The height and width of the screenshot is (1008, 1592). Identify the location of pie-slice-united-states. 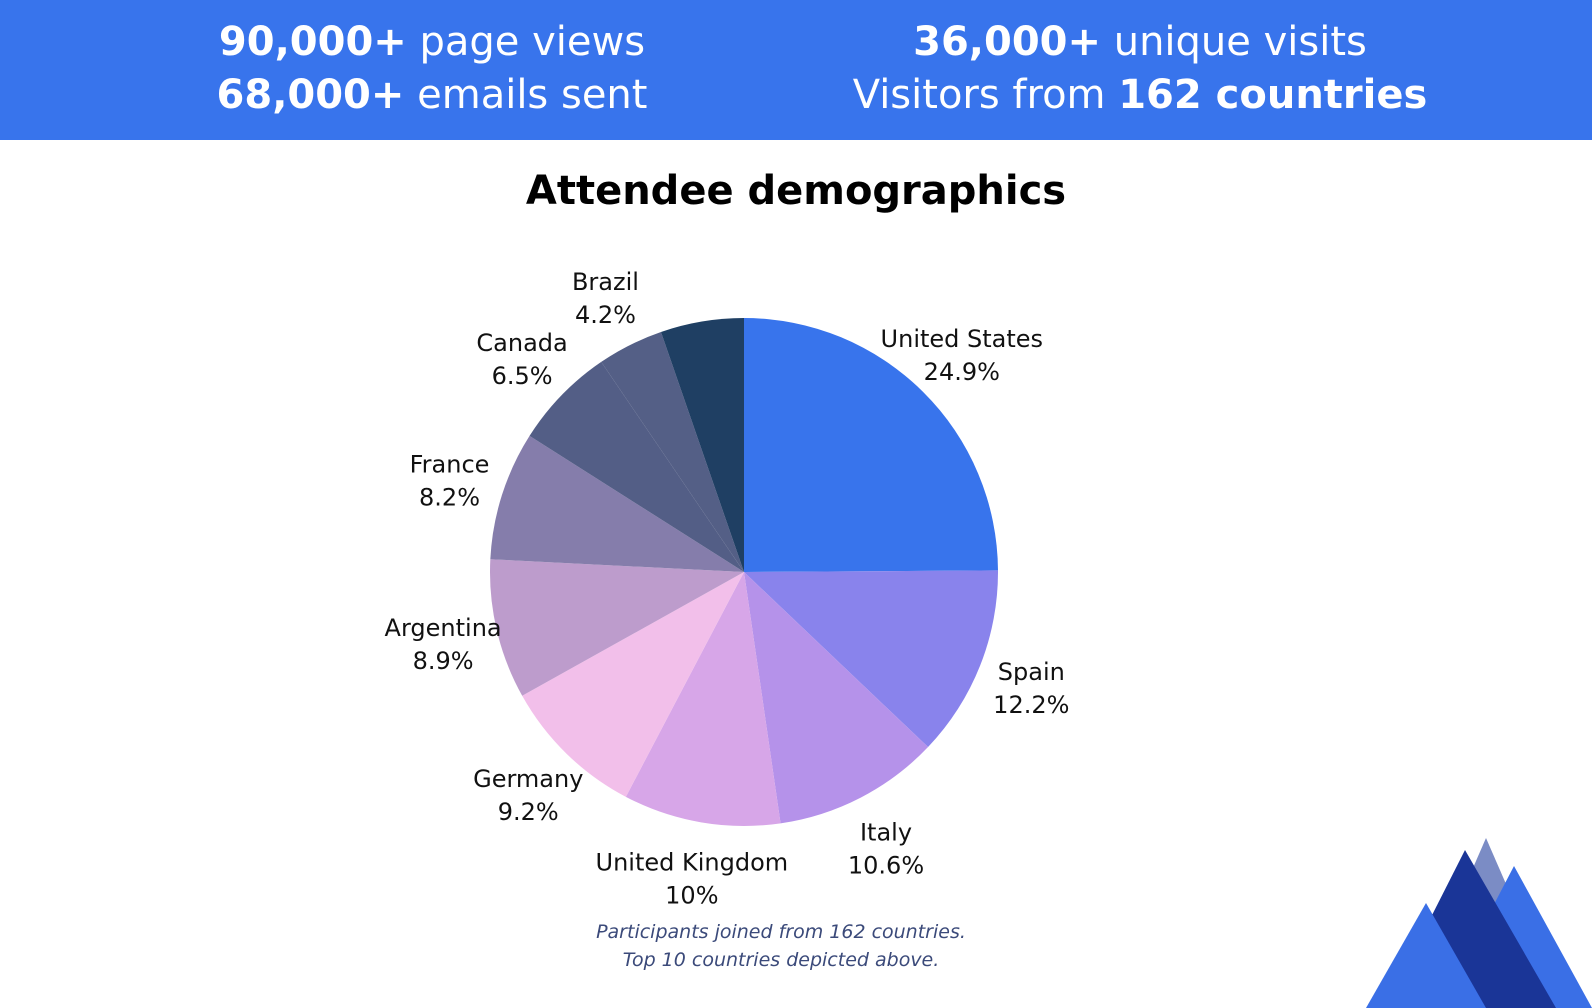
(871, 445).